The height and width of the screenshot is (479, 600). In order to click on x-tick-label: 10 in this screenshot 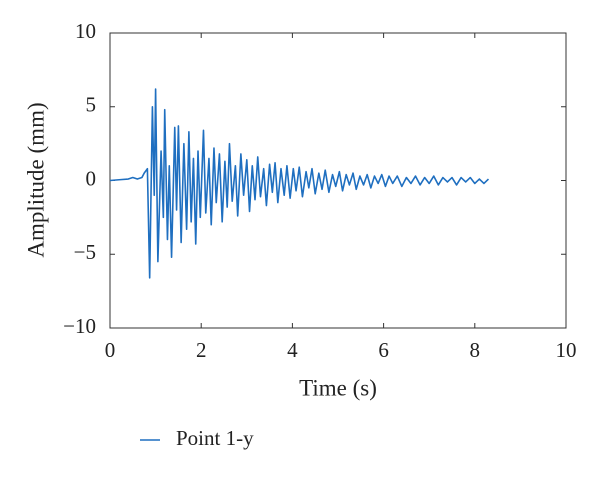, I will do `click(566, 350)`.